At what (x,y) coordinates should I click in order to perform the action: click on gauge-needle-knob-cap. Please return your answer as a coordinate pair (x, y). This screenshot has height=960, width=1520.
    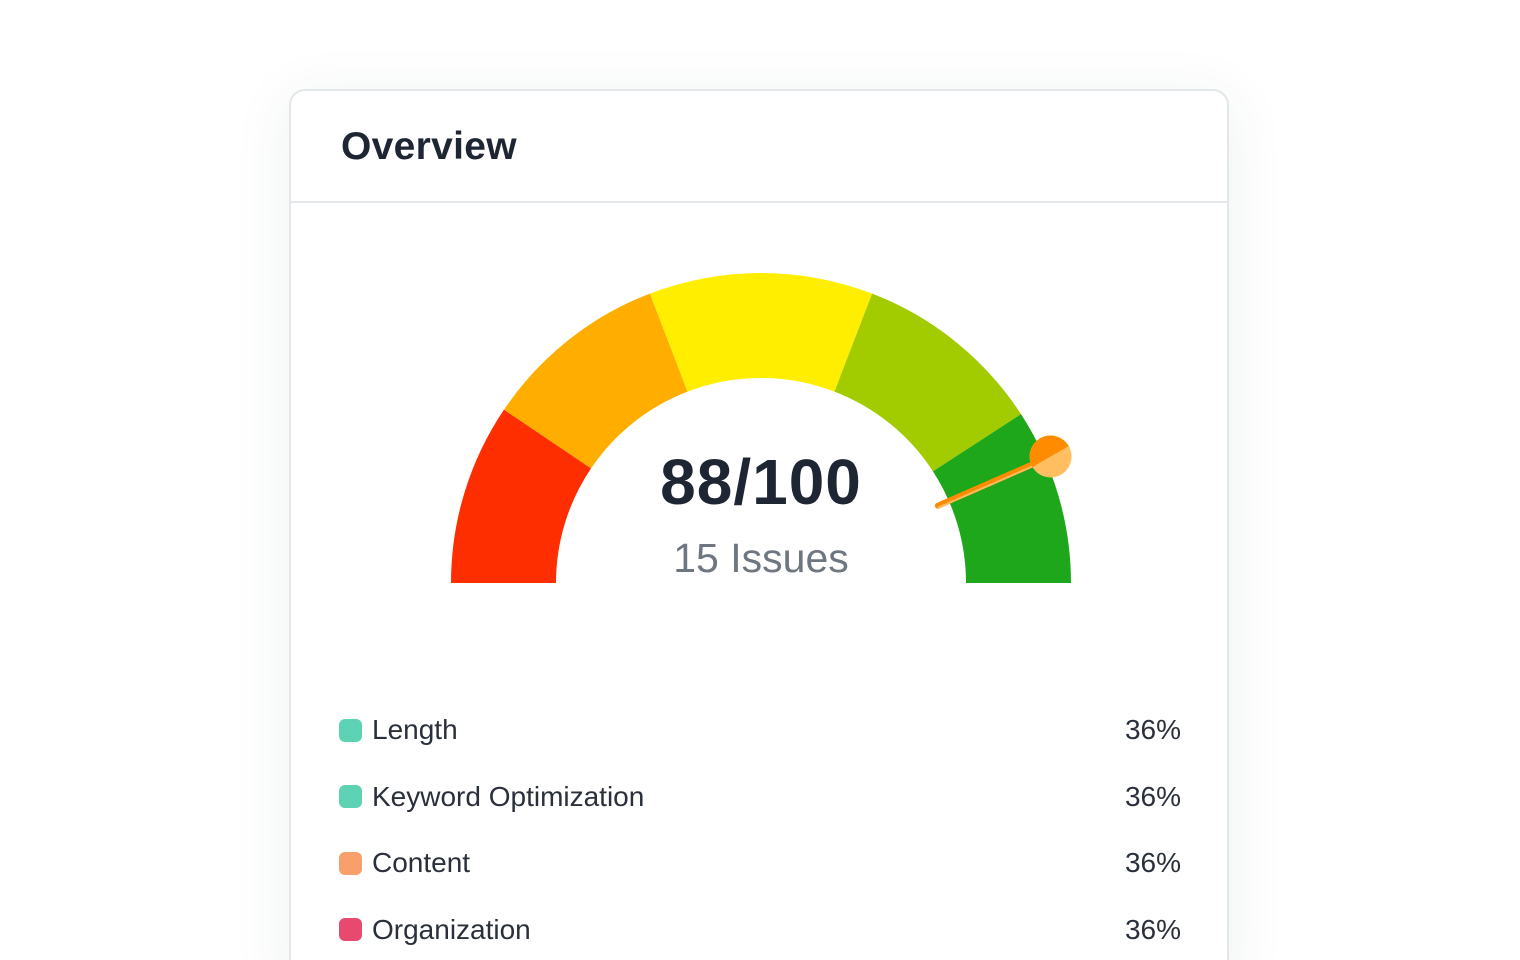
    Looking at the image, I should click on (1049, 451).